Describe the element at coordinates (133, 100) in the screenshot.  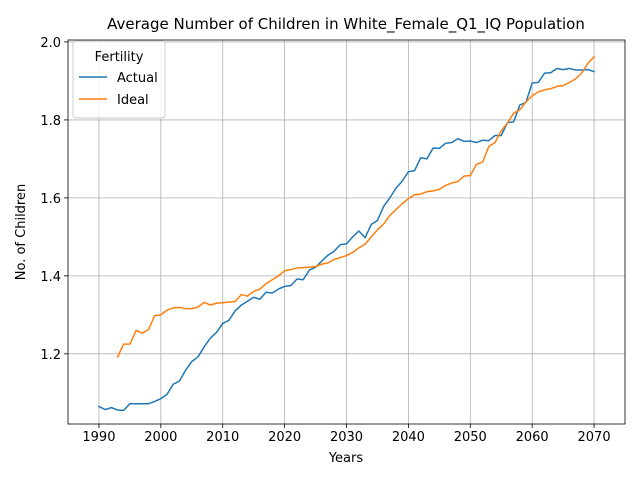
I see `legend-label-ideal: Ideal` at that location.